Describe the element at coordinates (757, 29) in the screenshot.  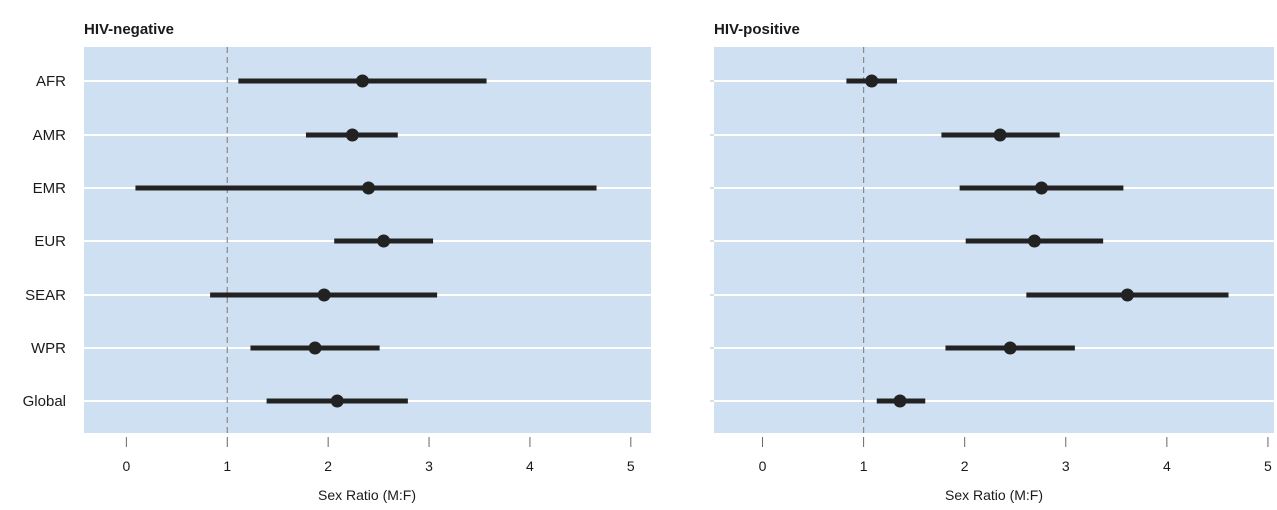
I see `panel-title: HIV-positive` at that location.